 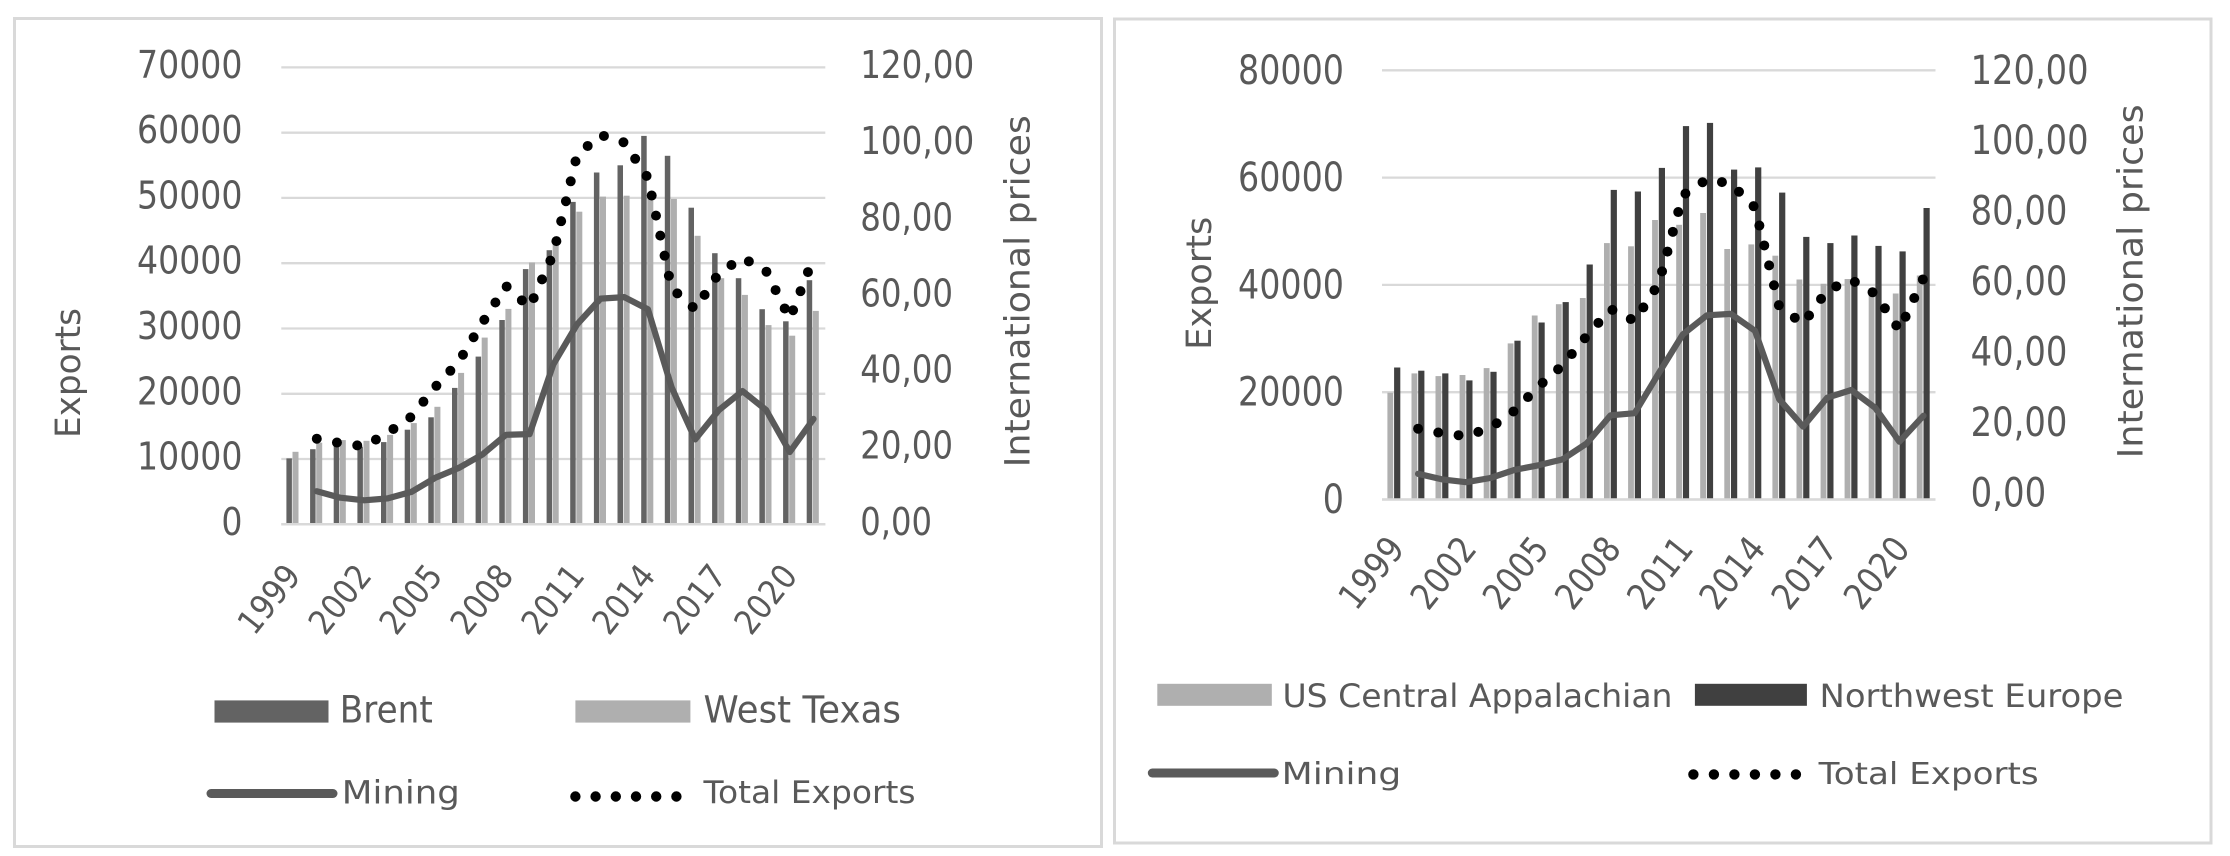 What do you see at coordinates (1478, 696) in the screenshot?
I see `svg-text: US Central Appalachian` at bounding box center [1478, 696].